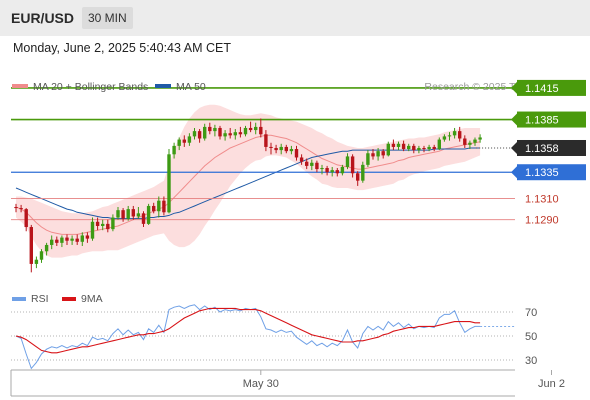 Image resolution: width=590 pixels, height=400 pixels. Describe the element at coordinates (191, 87) in the screenshot. I see `legend-label-1: MA 50` at that location.